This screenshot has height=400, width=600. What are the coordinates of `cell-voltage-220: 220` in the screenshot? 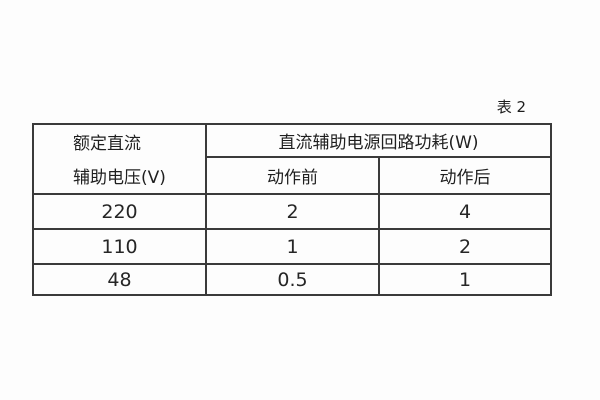 It's located at (119, 211).